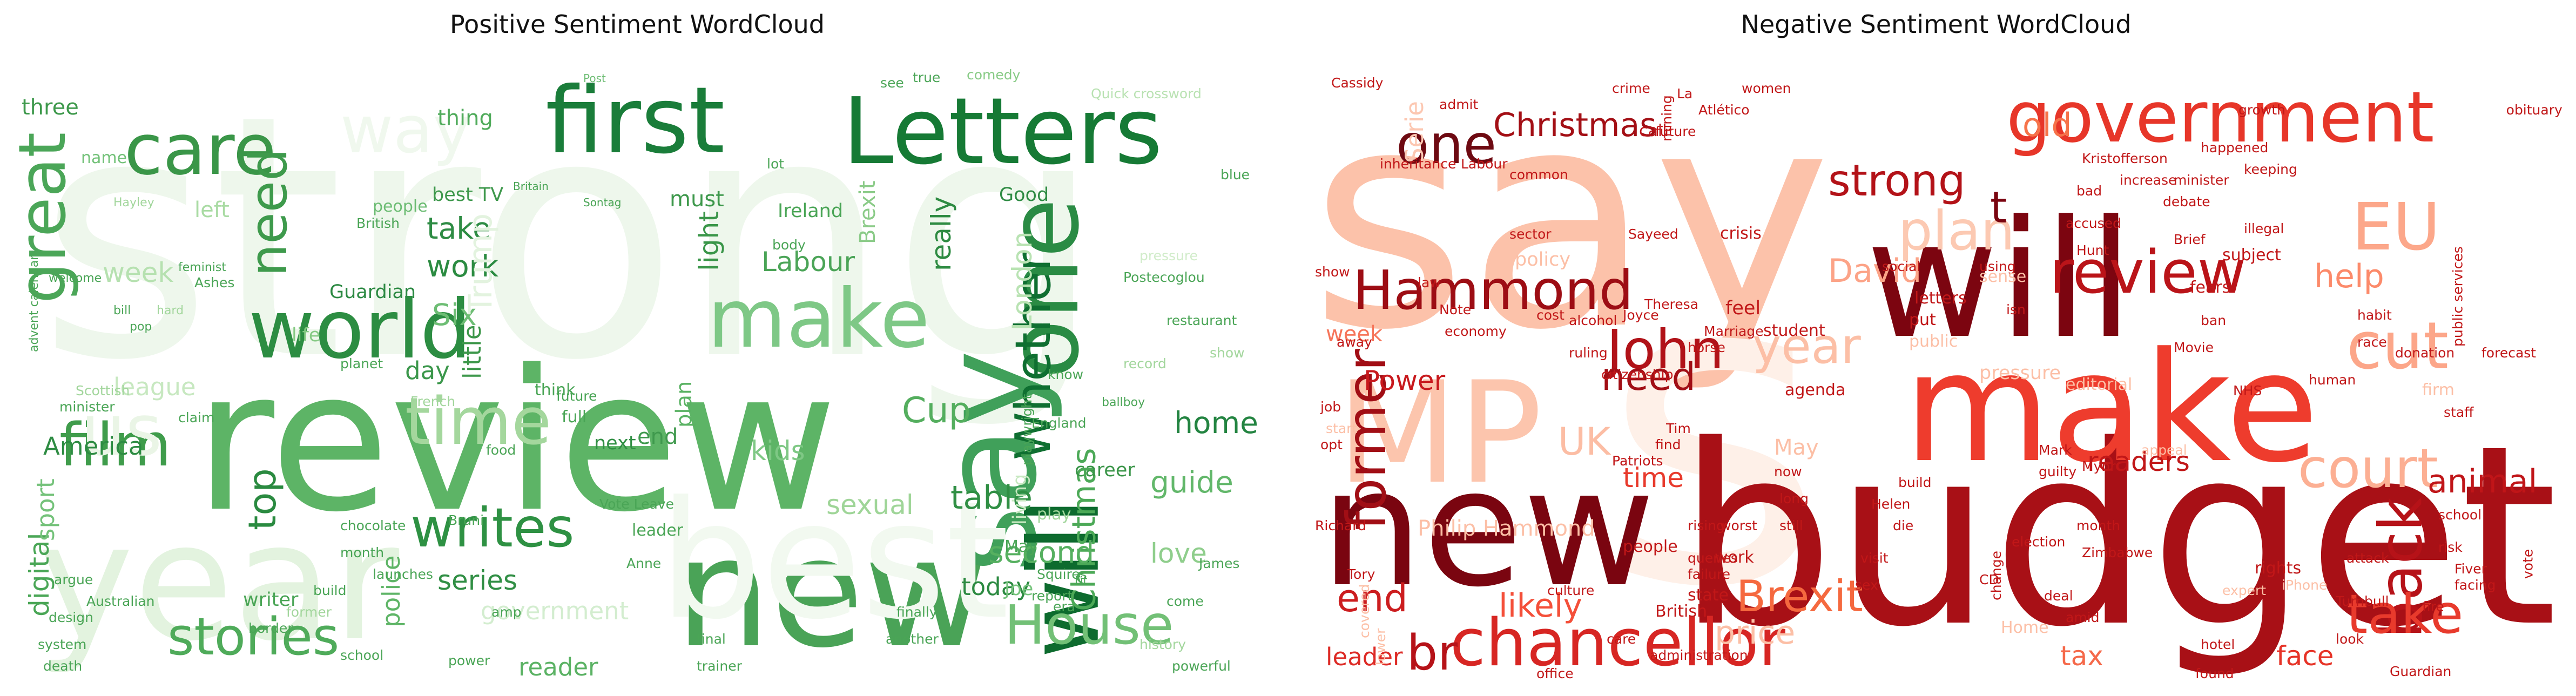  I want to click on word-mining: mining, so click(1667, 118).